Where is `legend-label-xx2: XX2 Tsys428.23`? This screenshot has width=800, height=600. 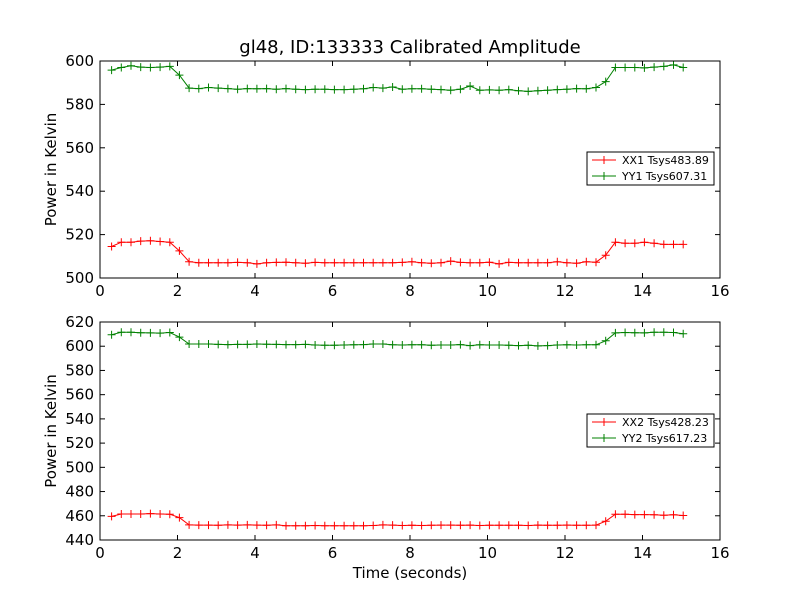
legend-label-xx2: XX2 Tsys428.23 is located at coordinates (665, 422).